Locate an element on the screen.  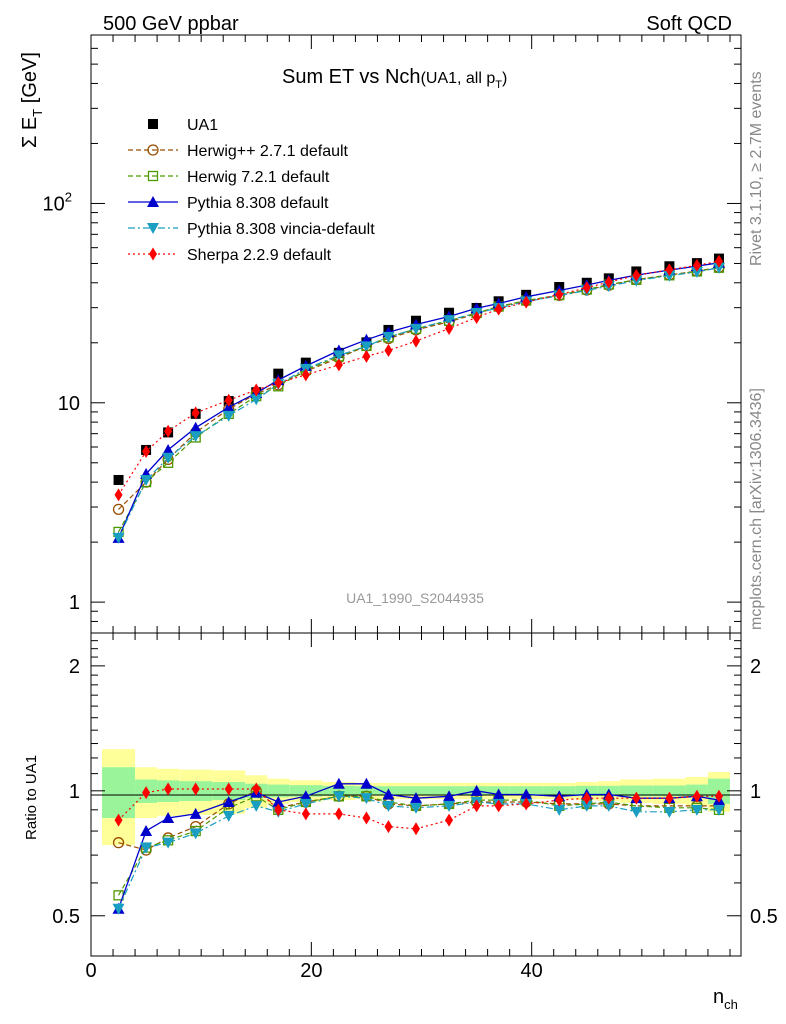
main-y-tick-label: 1 is located at coordinates (74, 603).